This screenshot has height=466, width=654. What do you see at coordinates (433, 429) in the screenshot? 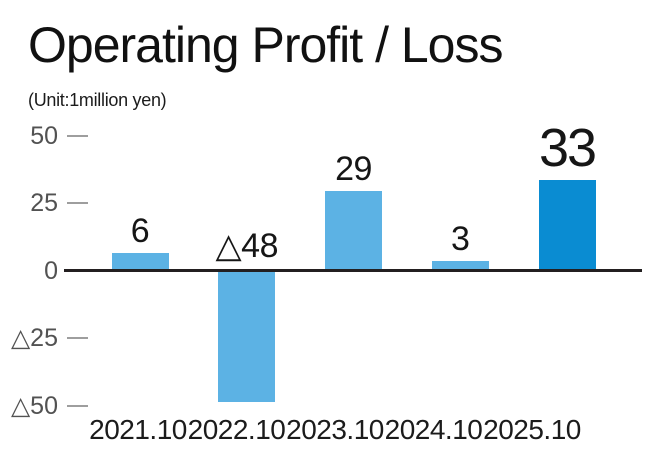
I see `x-axis-label: 2024.10` at bounding box center [433, 429].